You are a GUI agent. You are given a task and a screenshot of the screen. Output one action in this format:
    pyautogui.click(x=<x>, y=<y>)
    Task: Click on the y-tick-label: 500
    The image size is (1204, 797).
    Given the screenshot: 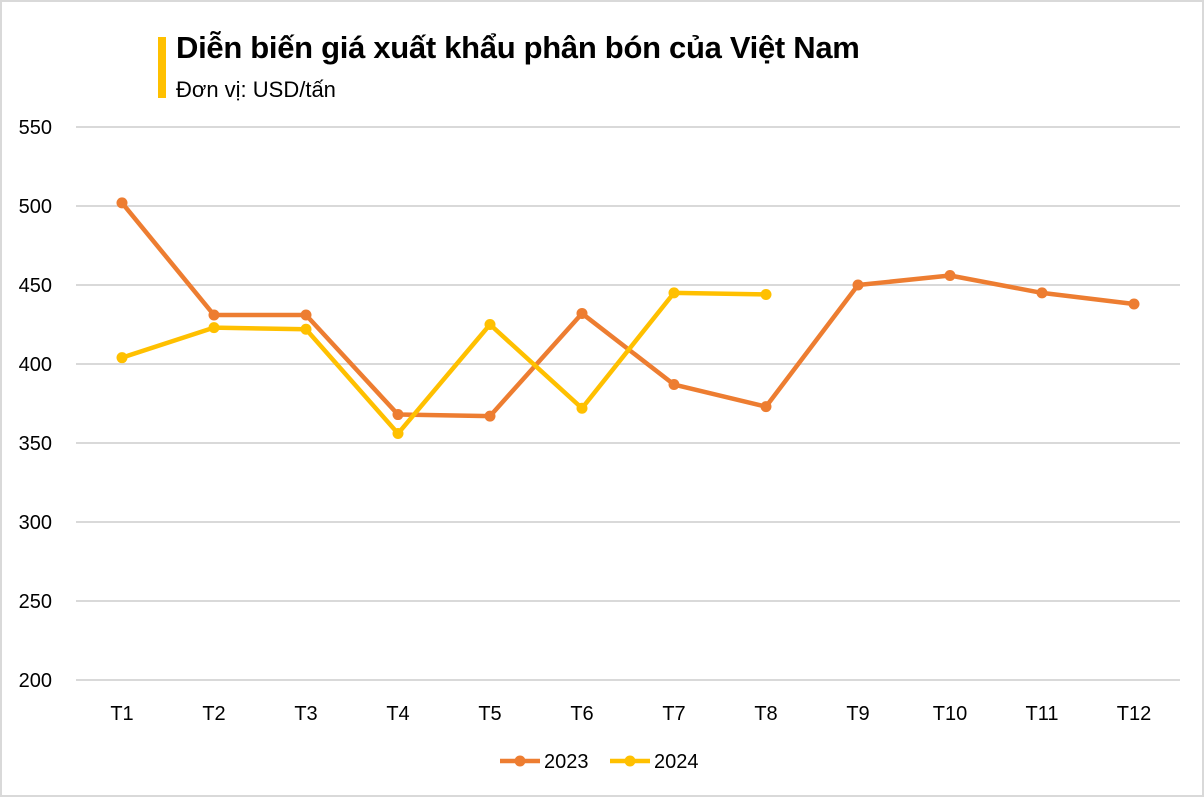 What is the action you would take?
    pyautogui.click(x=35, y=207)
    